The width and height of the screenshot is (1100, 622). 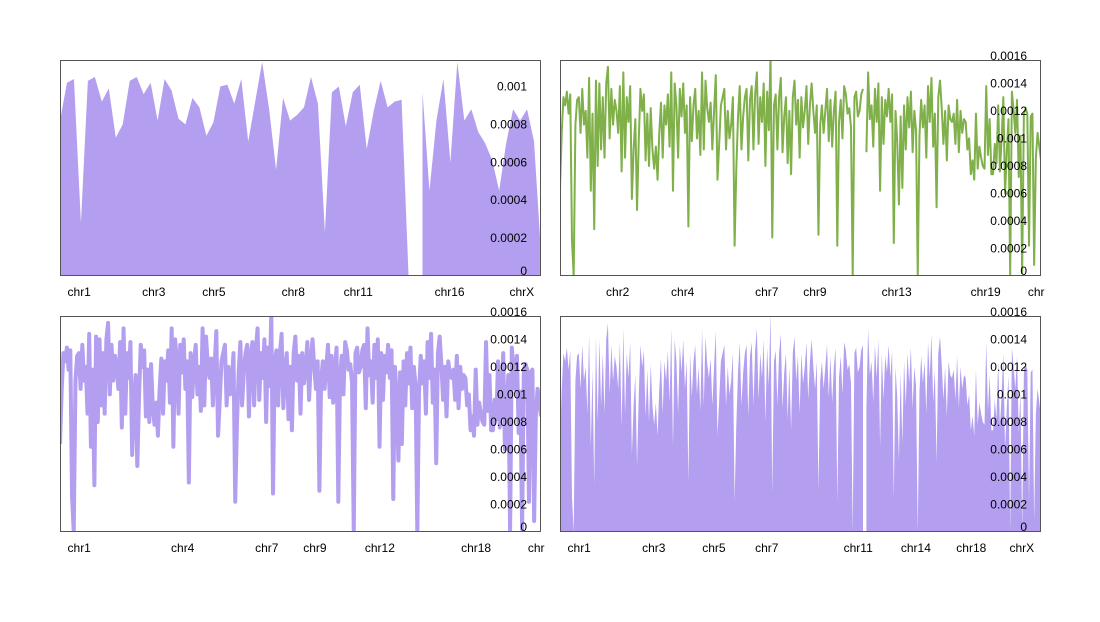 I want to click on x-tick-label: chr19, so click(x=986, y=292).